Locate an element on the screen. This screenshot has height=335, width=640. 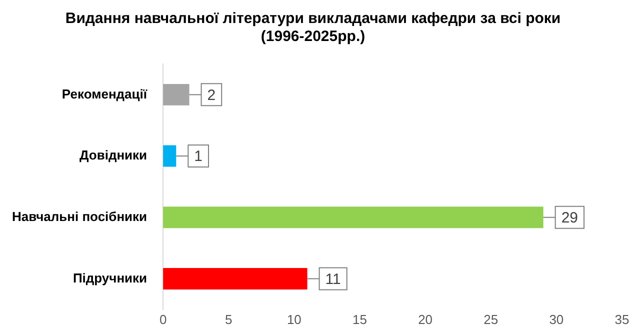
chart-title: Видання навчальної літератури викладачами кафедри за всі роки (1996-2025рр.) is located at coordinates (313, 28).